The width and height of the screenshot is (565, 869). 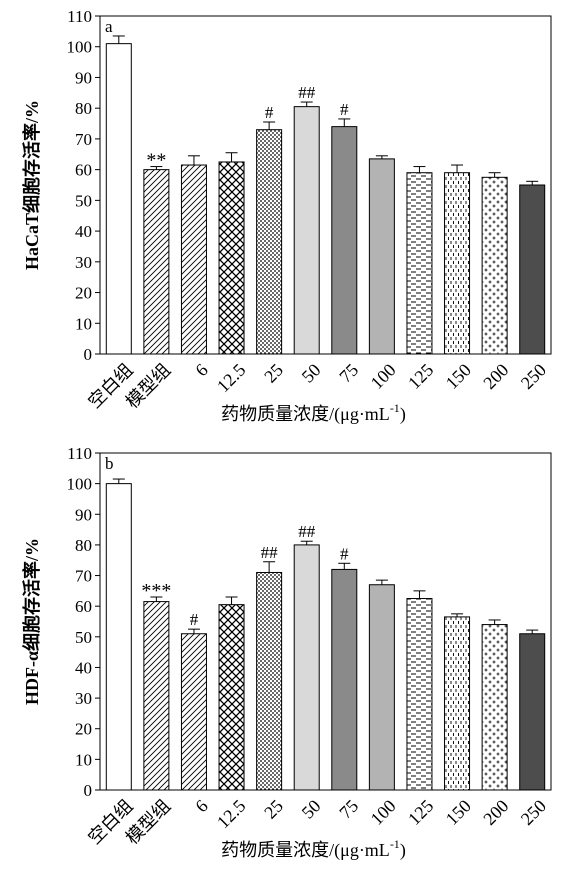 What do you see at coordinates (109, 463) in the screenshot?
I see `panel-label: b` at bounding box center [109, 463].